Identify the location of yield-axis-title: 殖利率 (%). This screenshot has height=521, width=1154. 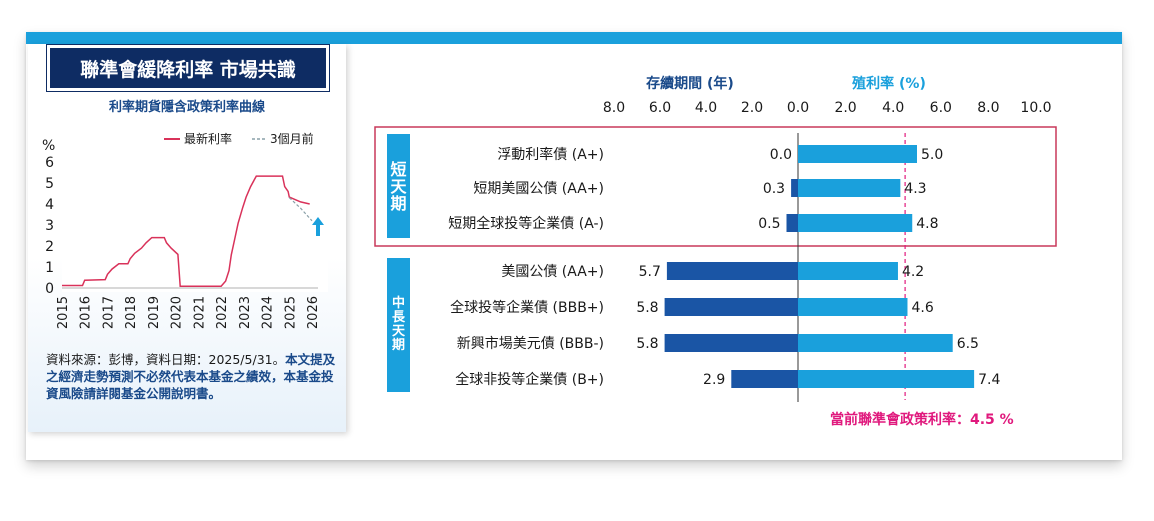
(888, 83).